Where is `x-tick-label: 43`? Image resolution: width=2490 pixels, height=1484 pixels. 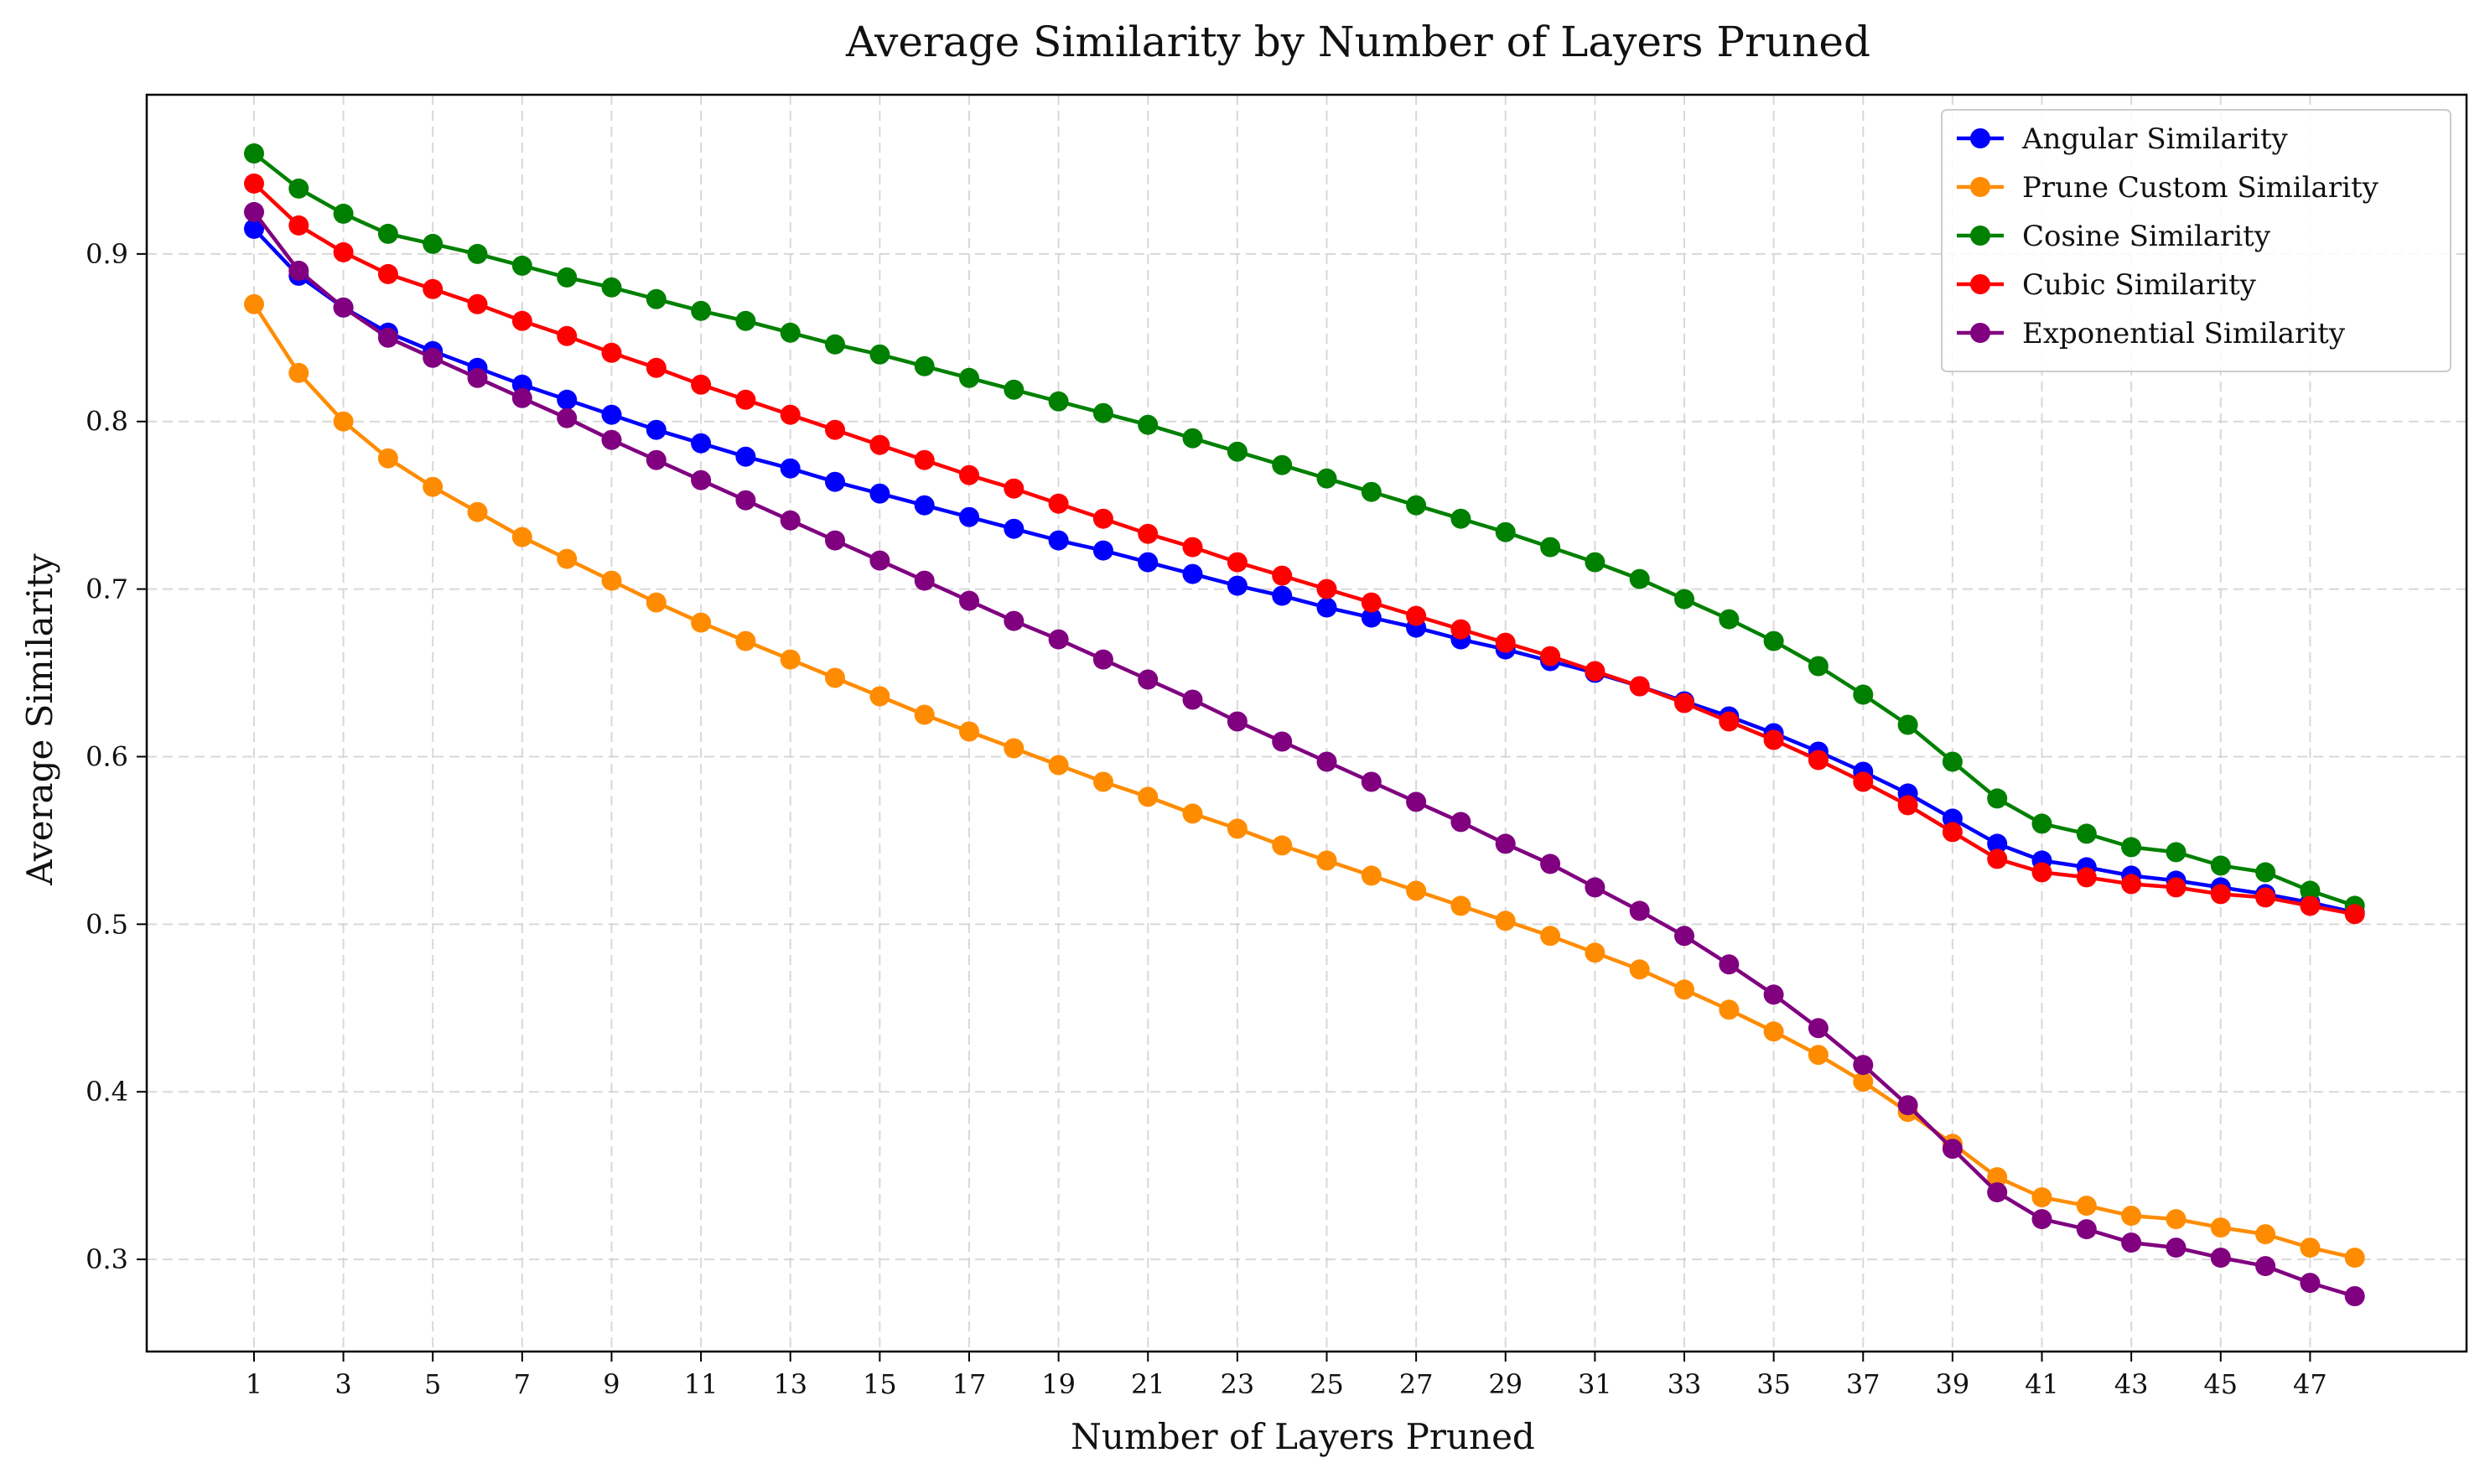
x-tick-label: 43 is located at coordinates (2131, 1384).